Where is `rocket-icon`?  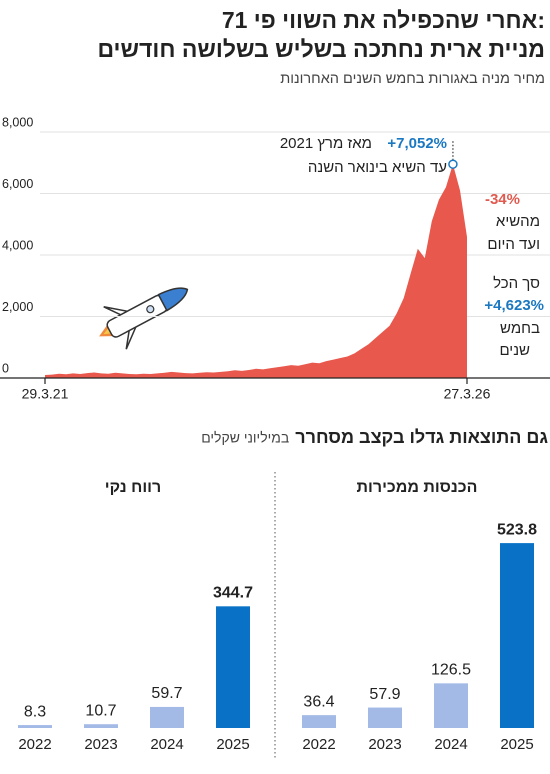 rocket-icon is located at coordinates (144, 318).